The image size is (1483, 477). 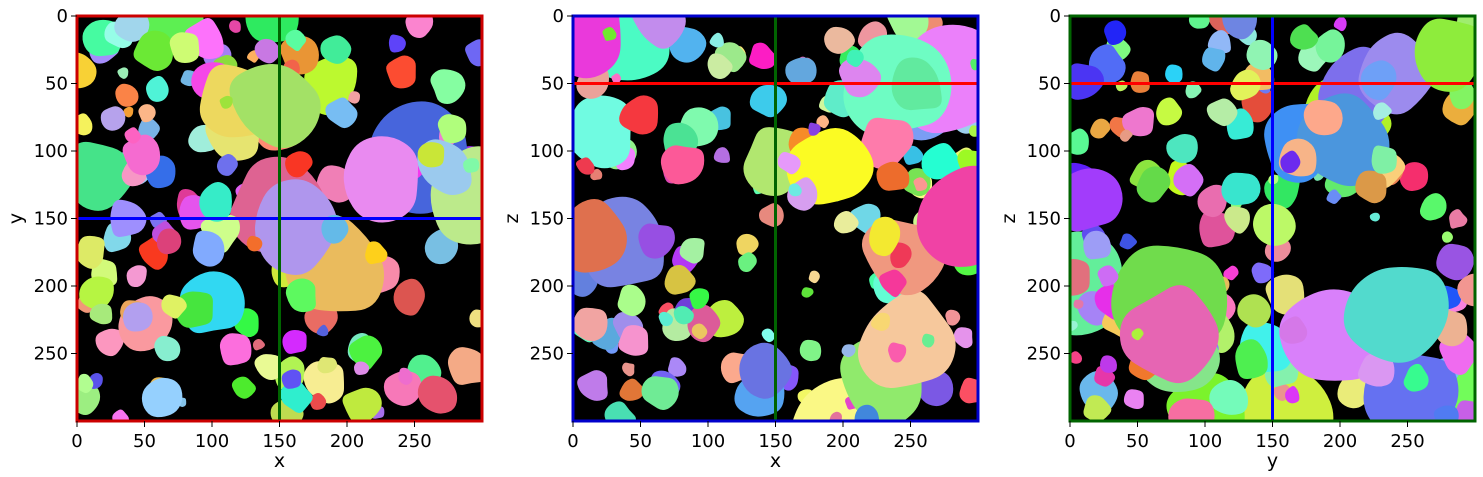 What do you see at coordinates (56, 84) in the screenshot?
I see `y-tick-label: 50` at bounding box center [56, 84].